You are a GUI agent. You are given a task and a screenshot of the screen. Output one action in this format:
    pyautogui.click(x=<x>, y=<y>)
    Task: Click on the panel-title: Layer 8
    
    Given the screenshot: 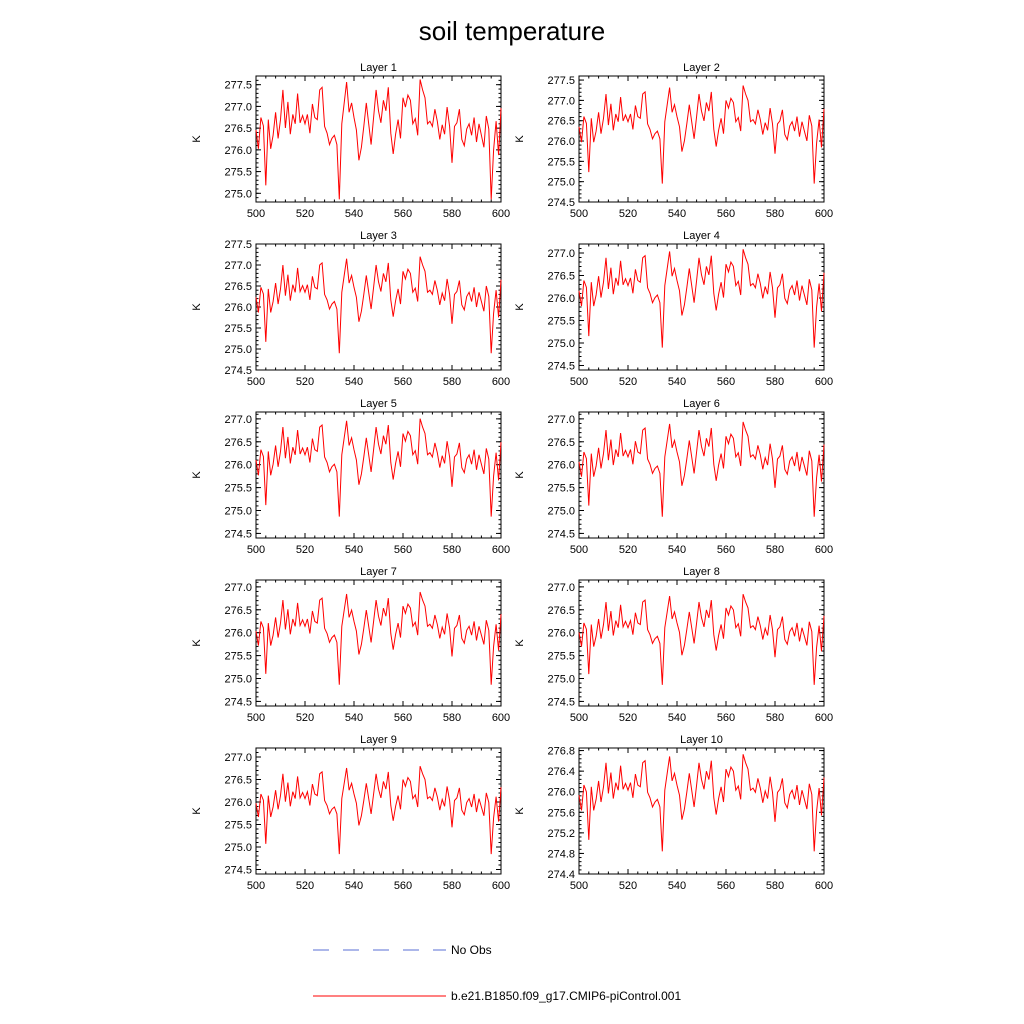 What is the action you would take?
    pyautogui.click(x=701, y=572)
    